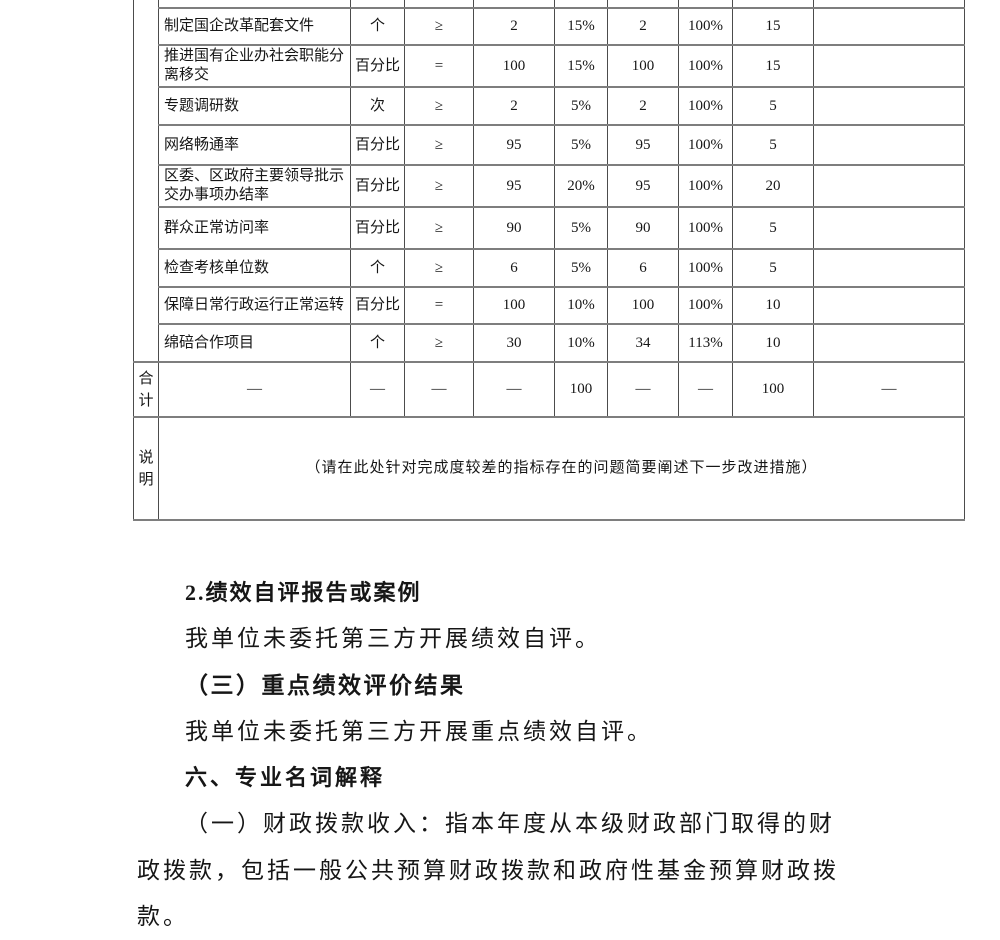 The height and width of the screenshot is (940, 1000). I want to click on heading-terminology: 六、专业名词解释, so click(285, 778).